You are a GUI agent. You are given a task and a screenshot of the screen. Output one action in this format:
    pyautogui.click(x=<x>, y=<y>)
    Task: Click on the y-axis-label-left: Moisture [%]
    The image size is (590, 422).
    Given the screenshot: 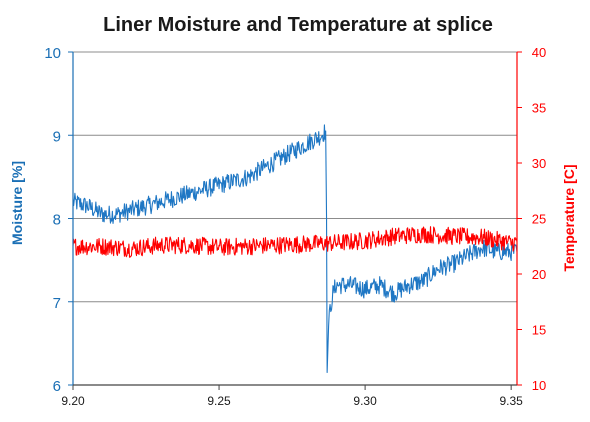 What is the action you would take?
    pyautogui.click(x=17, y=203)
    